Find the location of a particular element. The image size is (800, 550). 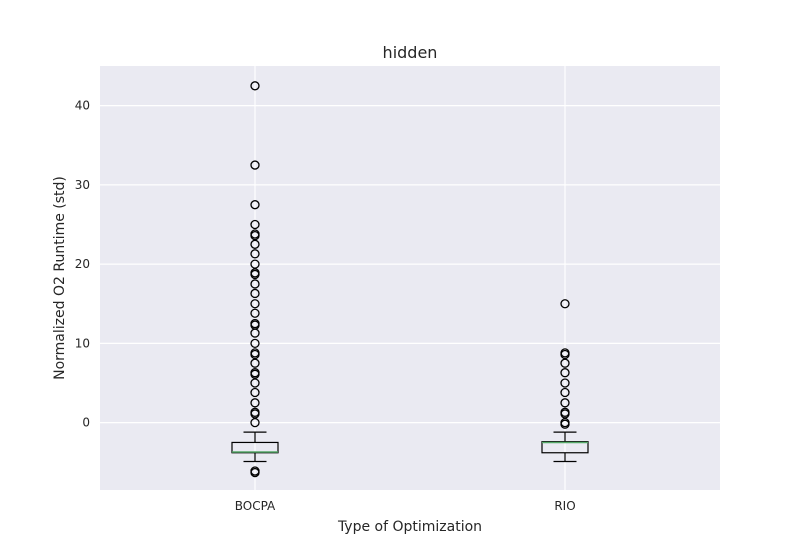

y-tick-label: 40 is located at coordinates (82, 106).